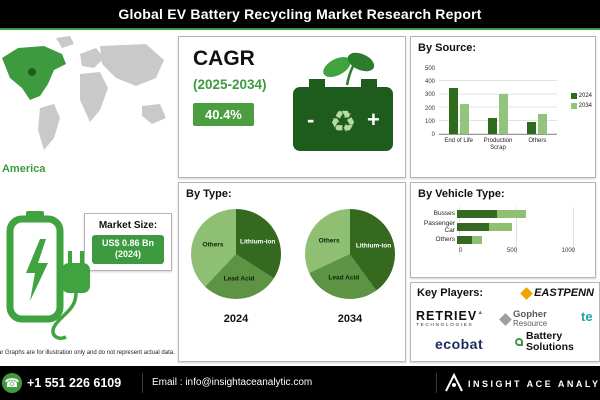 The image size is (600, 400). I want to click on vehicle-row: Passenger Car, so click(496, 227).